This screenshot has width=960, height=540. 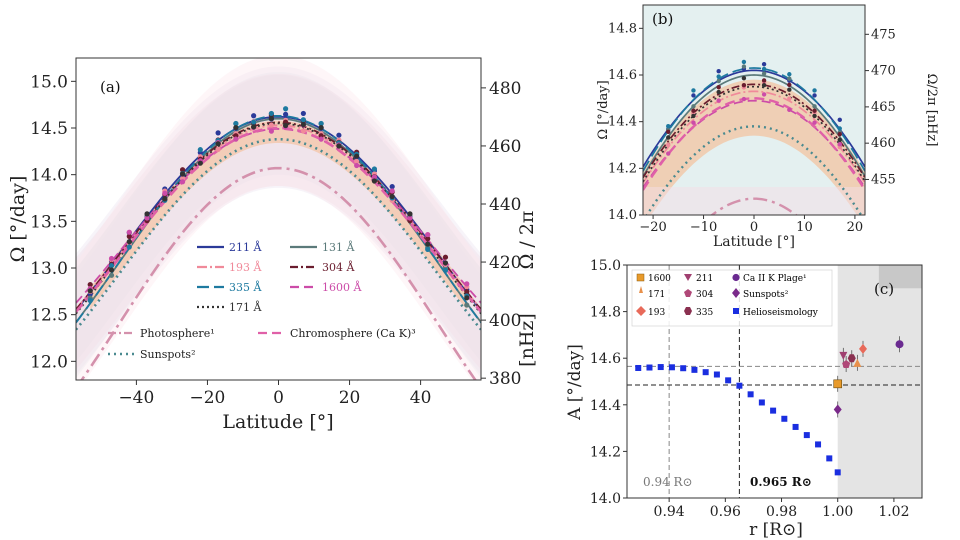 I want to click on legend-text-photosphere: Photosphere¹, so click(x=177, y=333).